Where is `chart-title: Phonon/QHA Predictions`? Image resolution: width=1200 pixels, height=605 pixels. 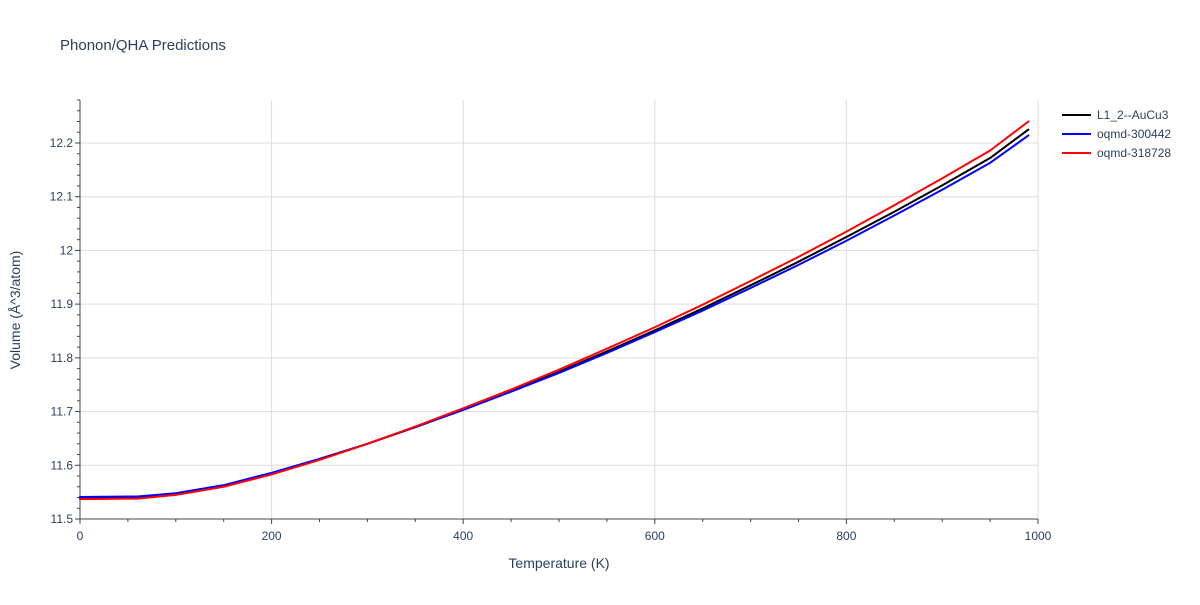
chart-title: Phonon/QHA Predictions is located at coordinates (143, 45).